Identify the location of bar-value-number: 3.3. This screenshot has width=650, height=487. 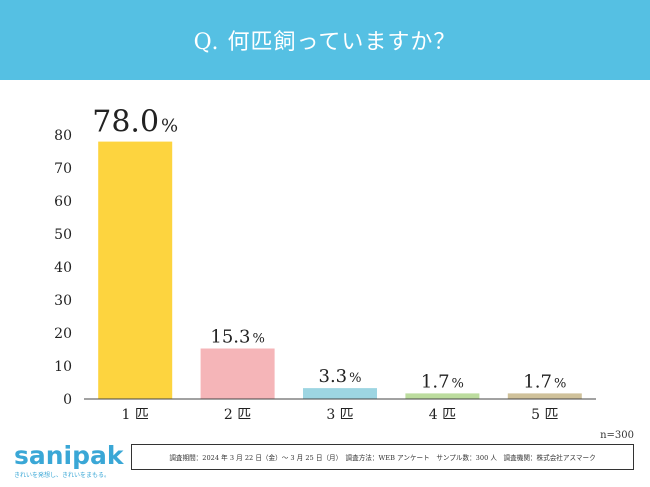
(333, 376).